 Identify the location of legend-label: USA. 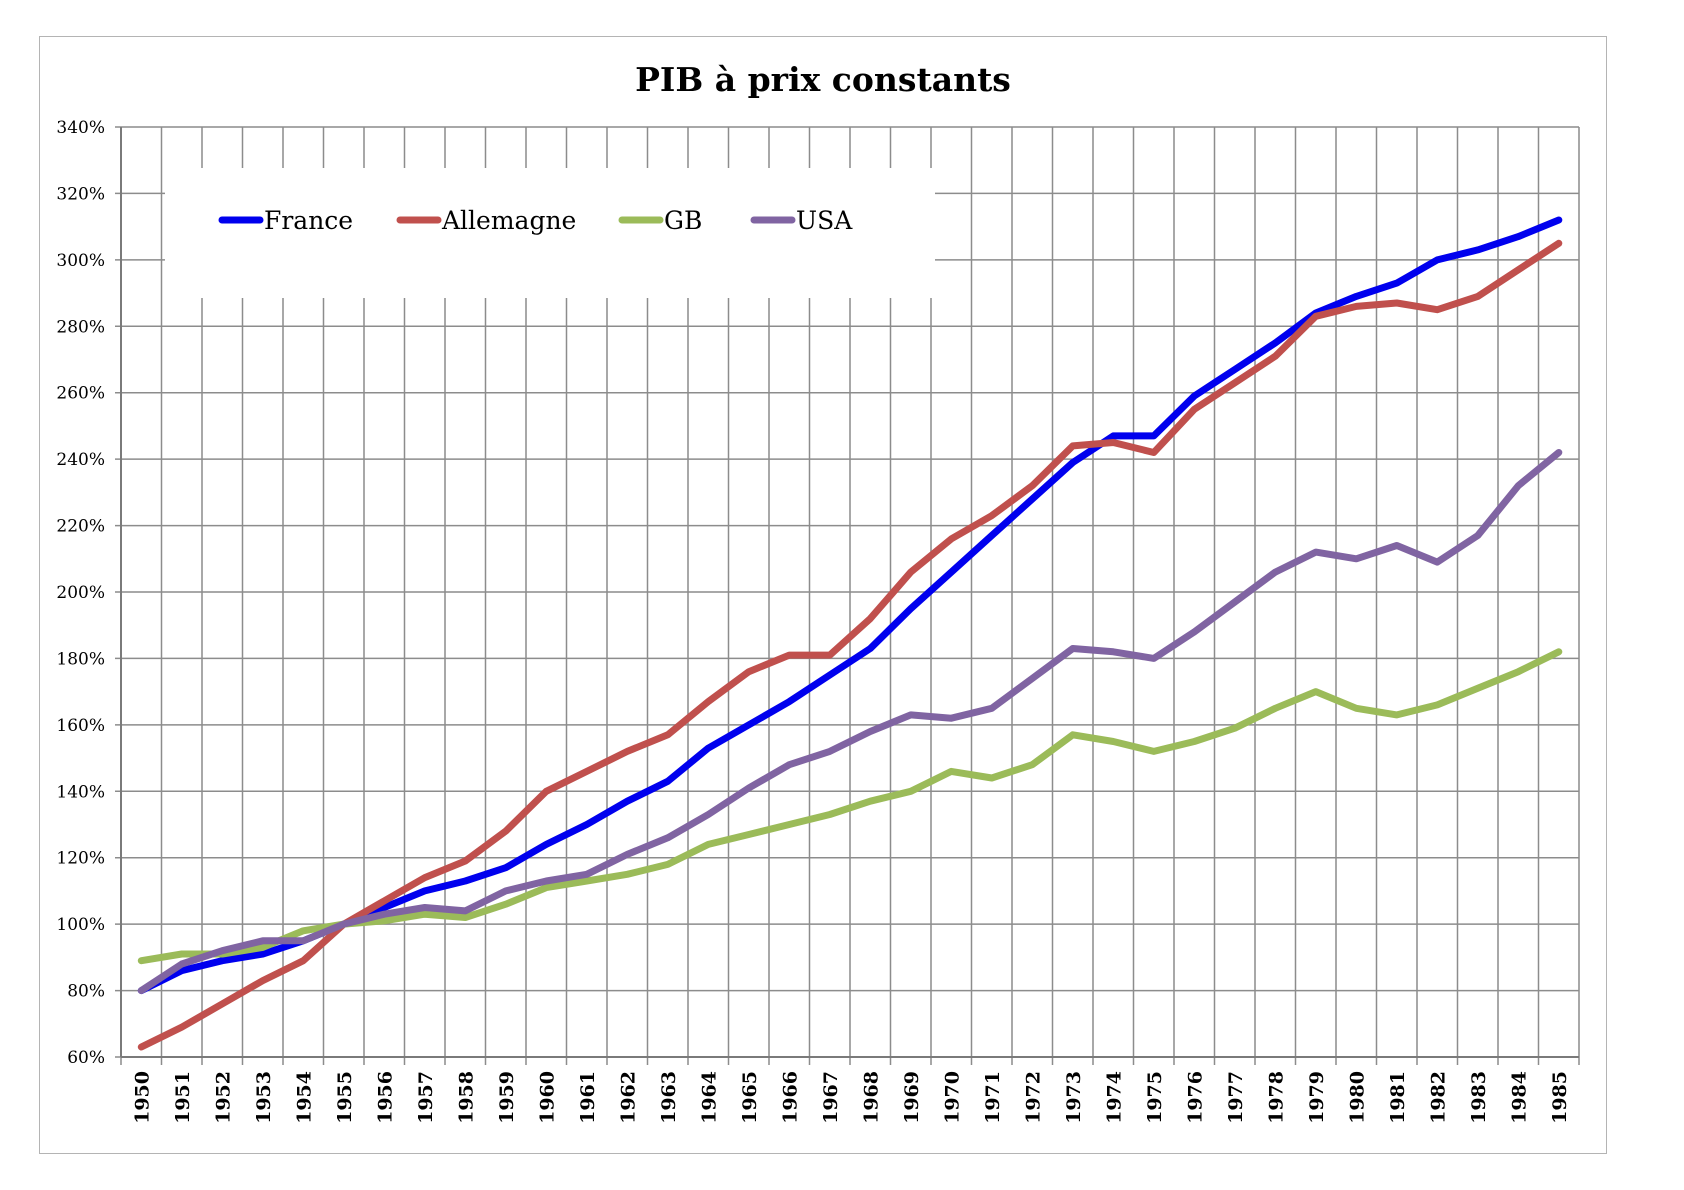
(824, 220).